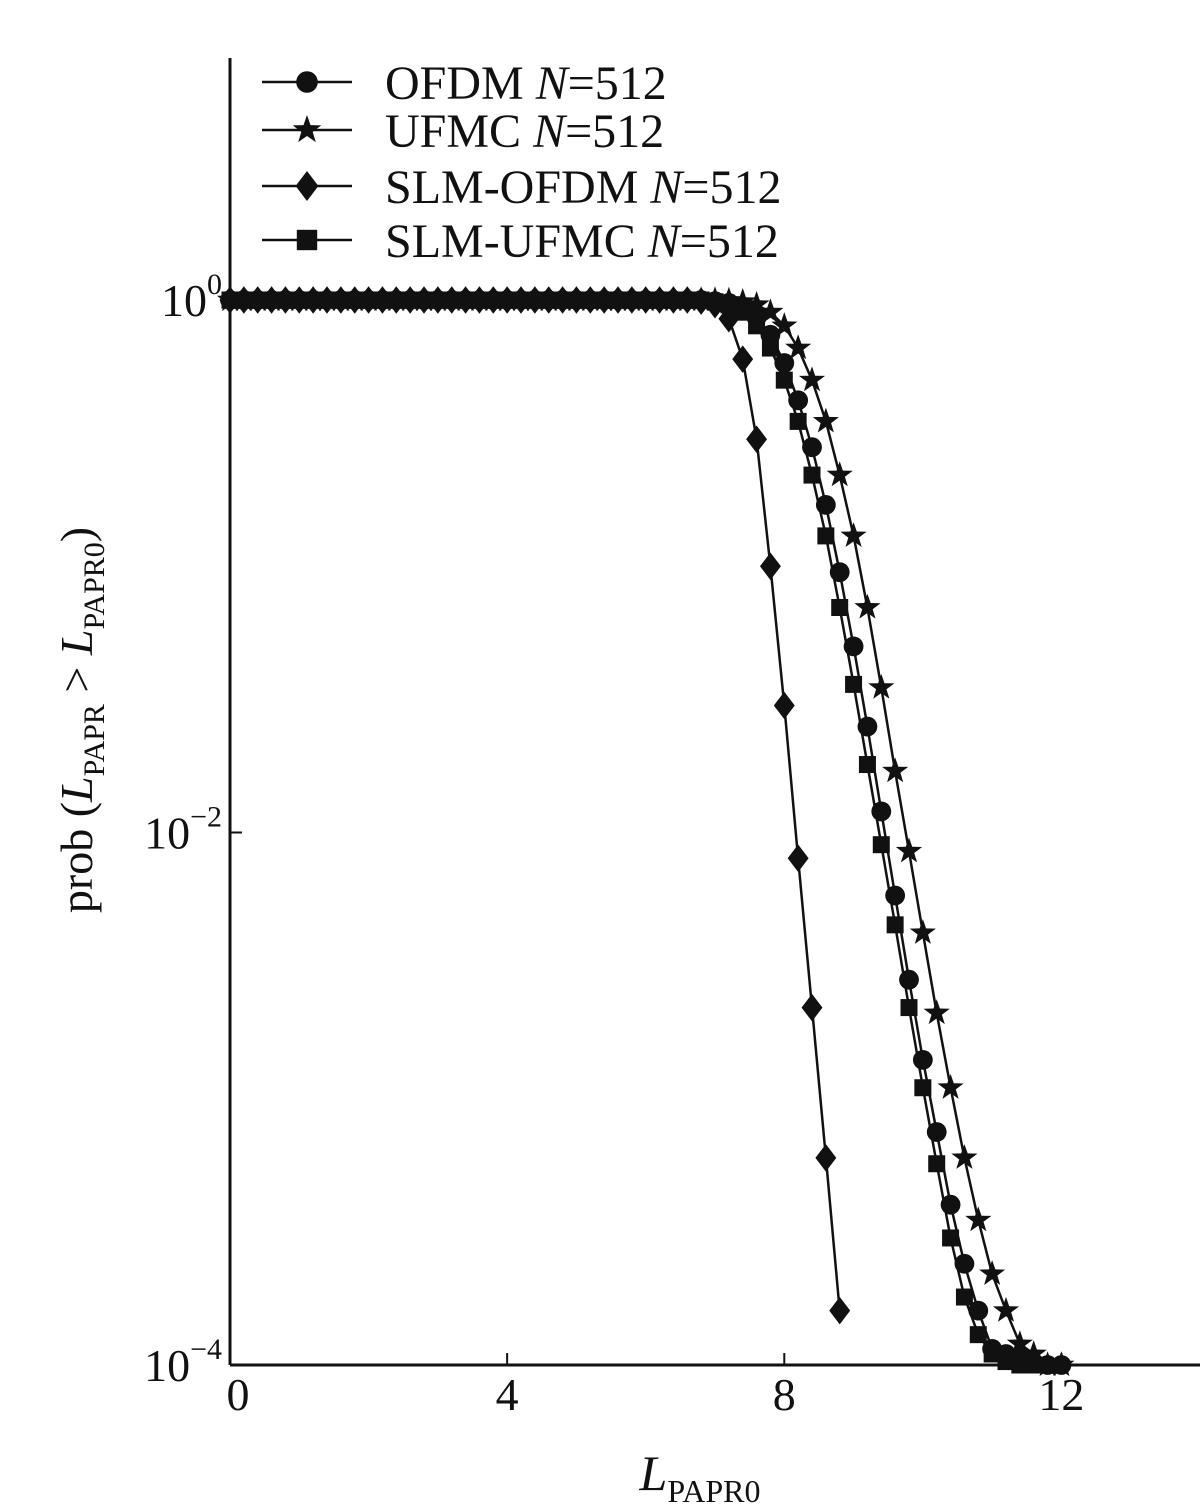 The height and width of the screenshot is (1512, 1200). Describe the element at coordinates (238, 1394) in the screenshot. I see `x-tick-label: 0` at that location.